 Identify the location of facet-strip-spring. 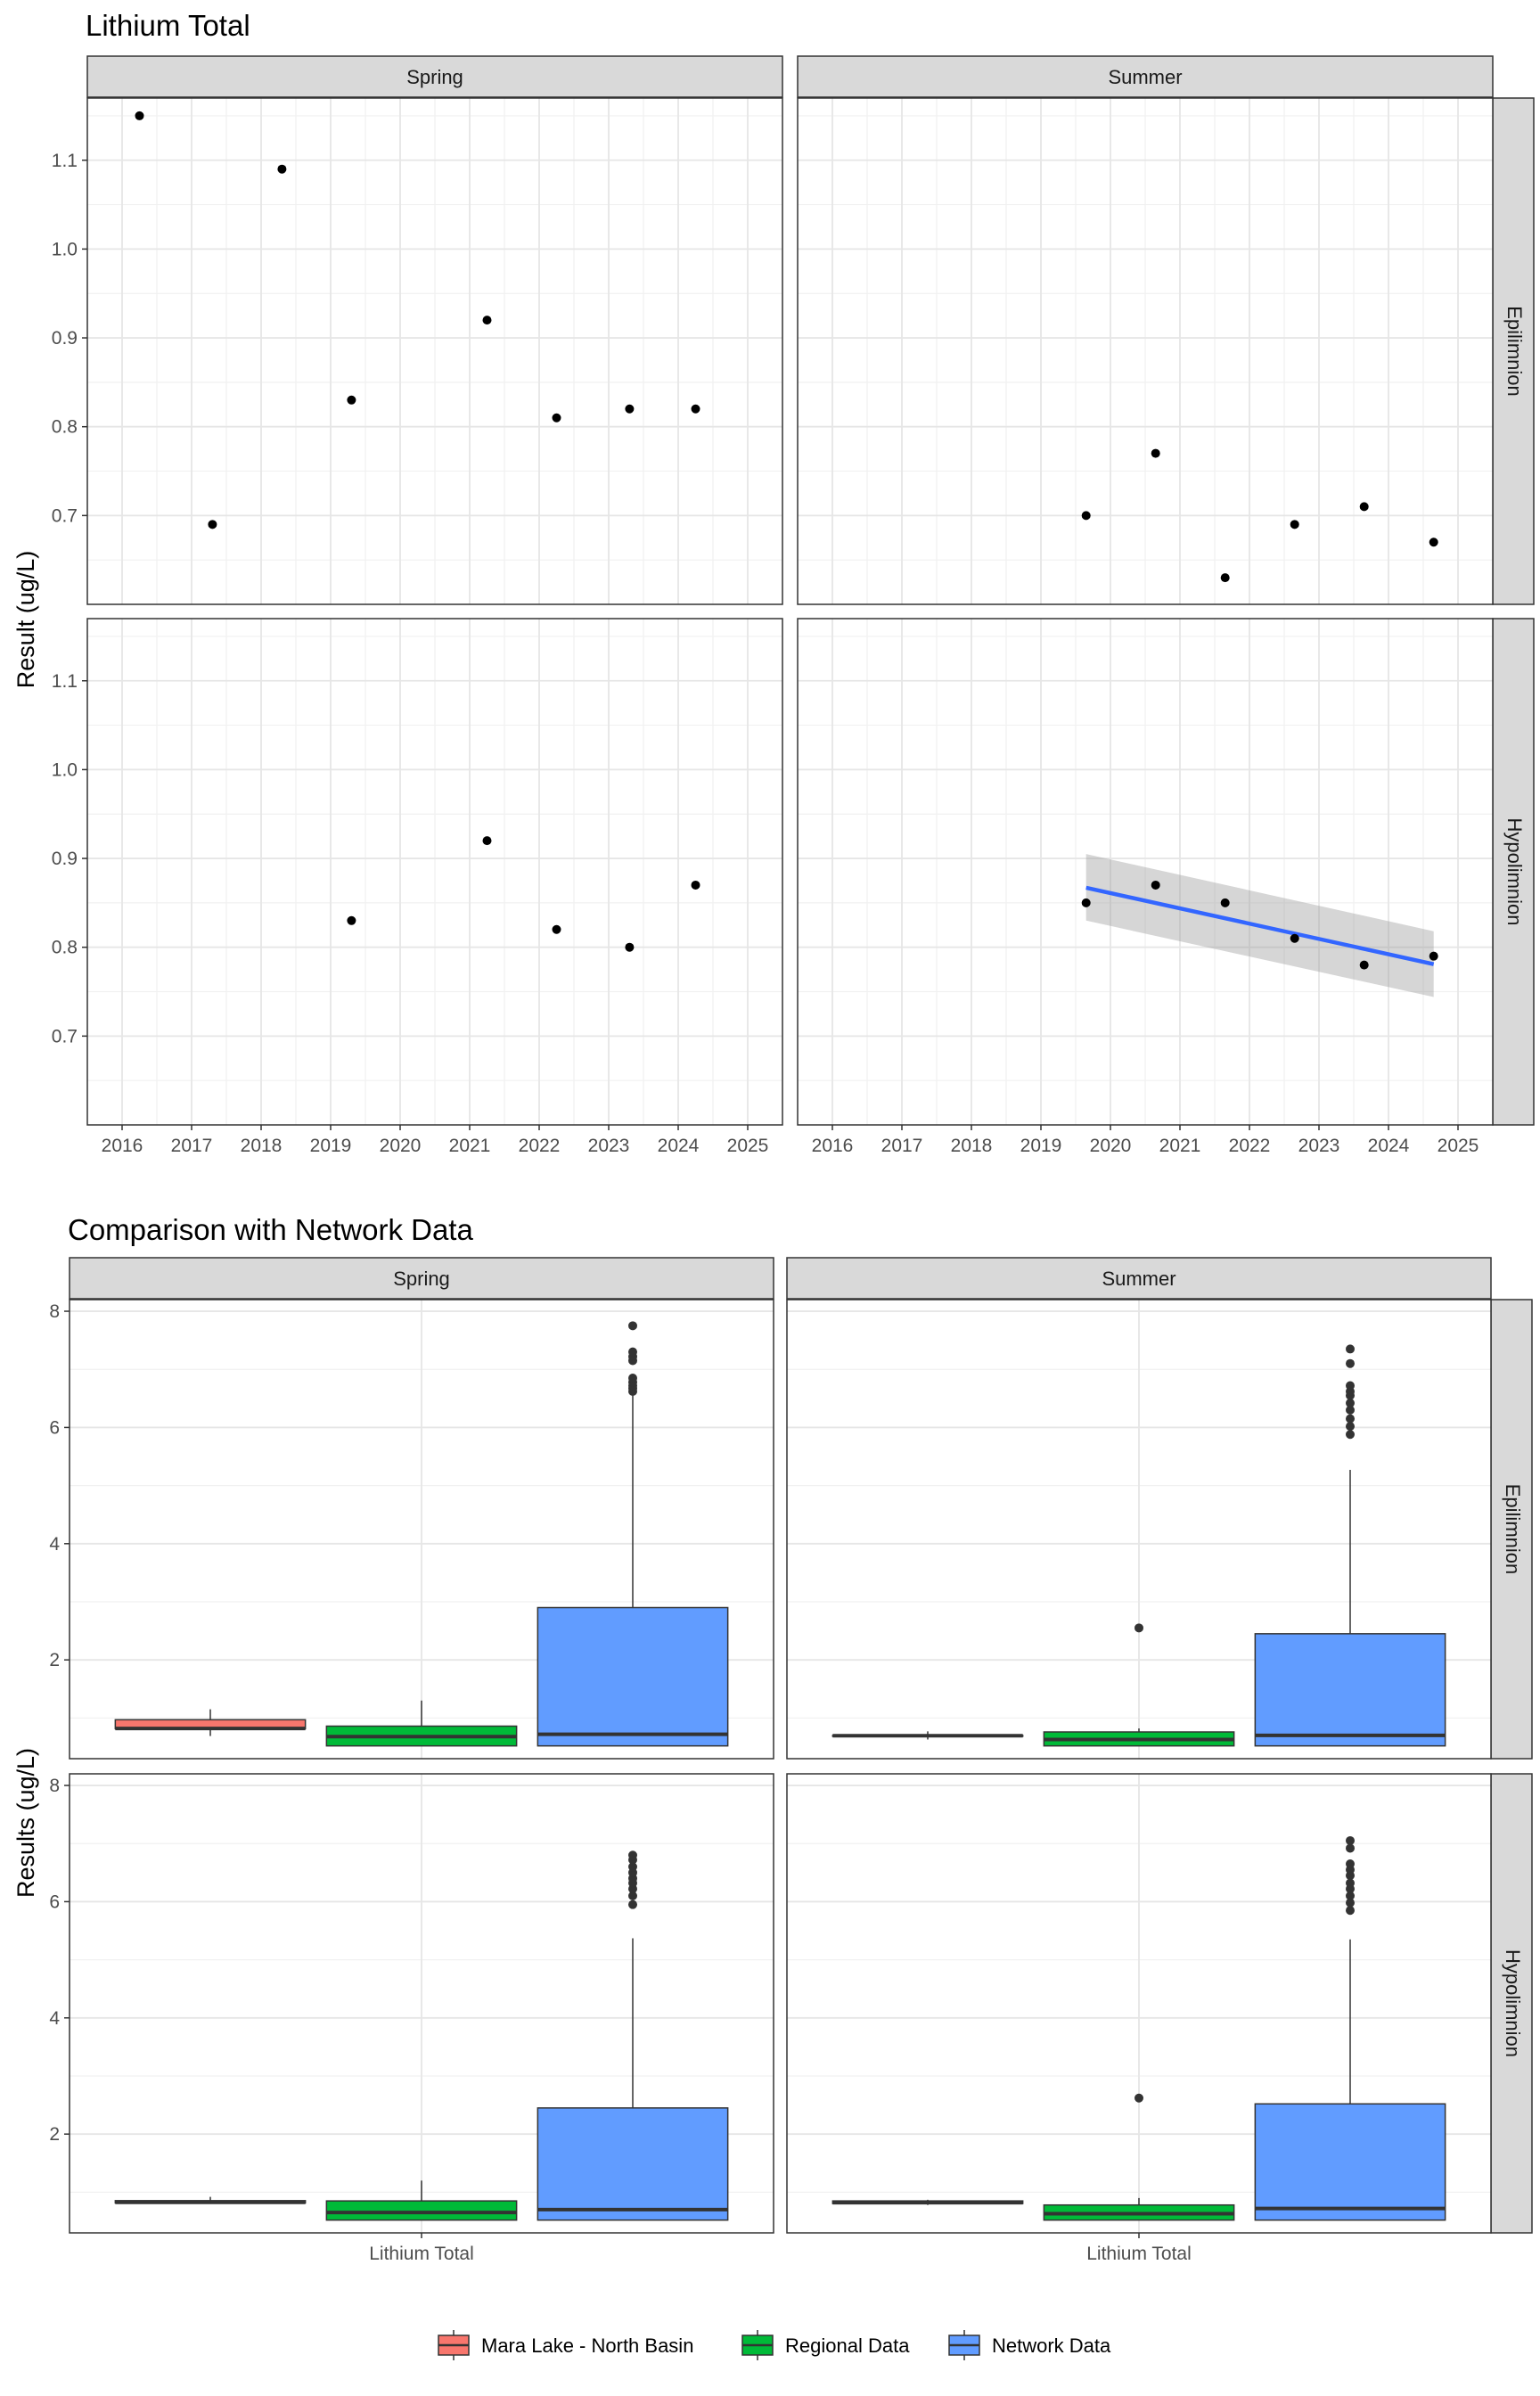
(421, 1278).